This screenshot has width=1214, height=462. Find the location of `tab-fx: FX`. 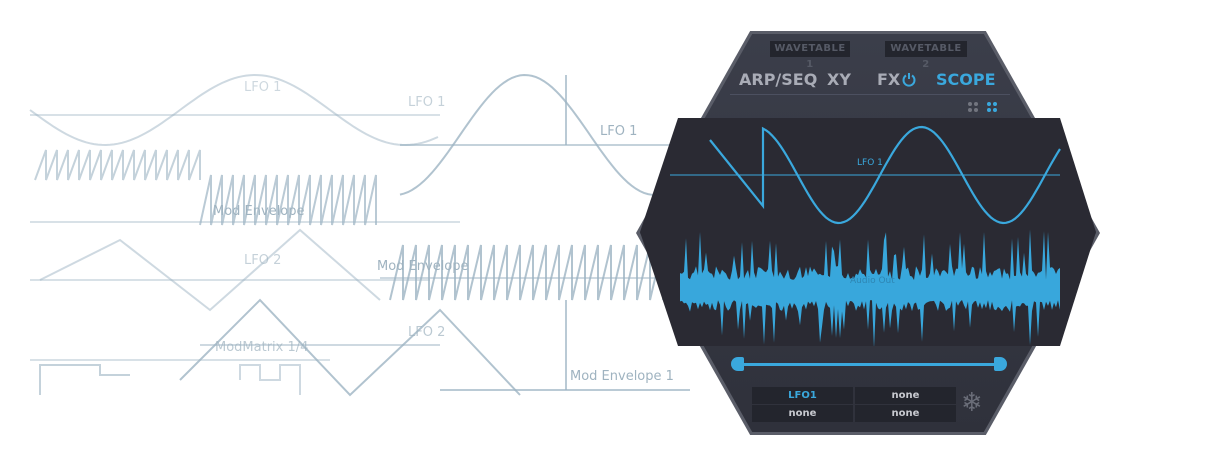

tab-fx: FX is located at coordinates (889, 79).